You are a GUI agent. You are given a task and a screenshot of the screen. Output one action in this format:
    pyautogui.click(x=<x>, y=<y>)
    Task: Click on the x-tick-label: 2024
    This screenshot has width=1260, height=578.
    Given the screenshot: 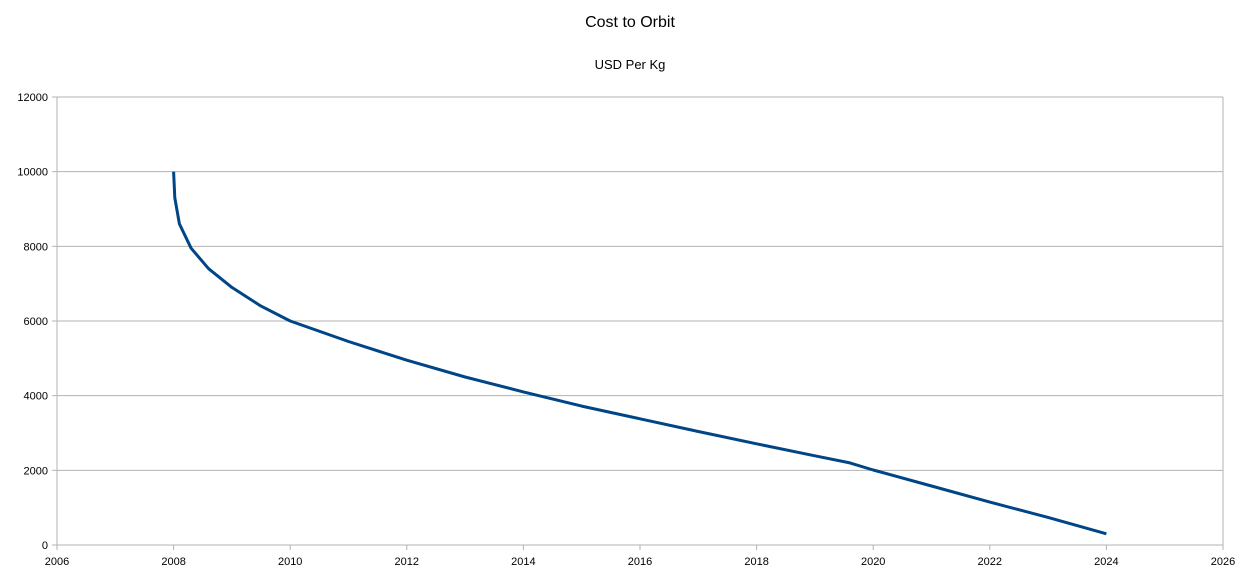 What is the action you would take?
    pyautogui.click(x=1106, y=562)
    